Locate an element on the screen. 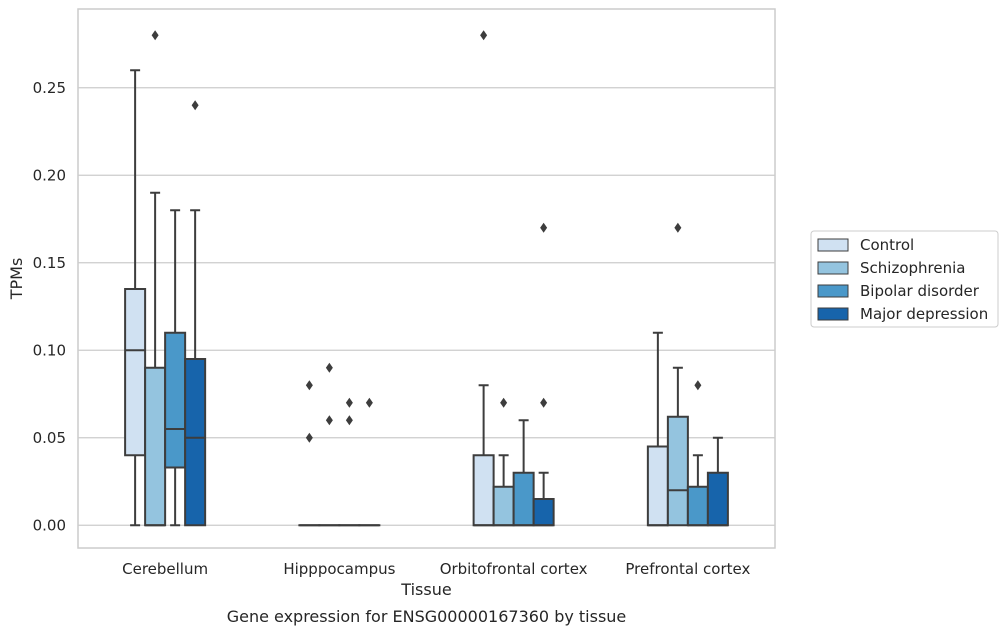  x-tick-label: Hipppocampus is located at coordinates (339, 569).